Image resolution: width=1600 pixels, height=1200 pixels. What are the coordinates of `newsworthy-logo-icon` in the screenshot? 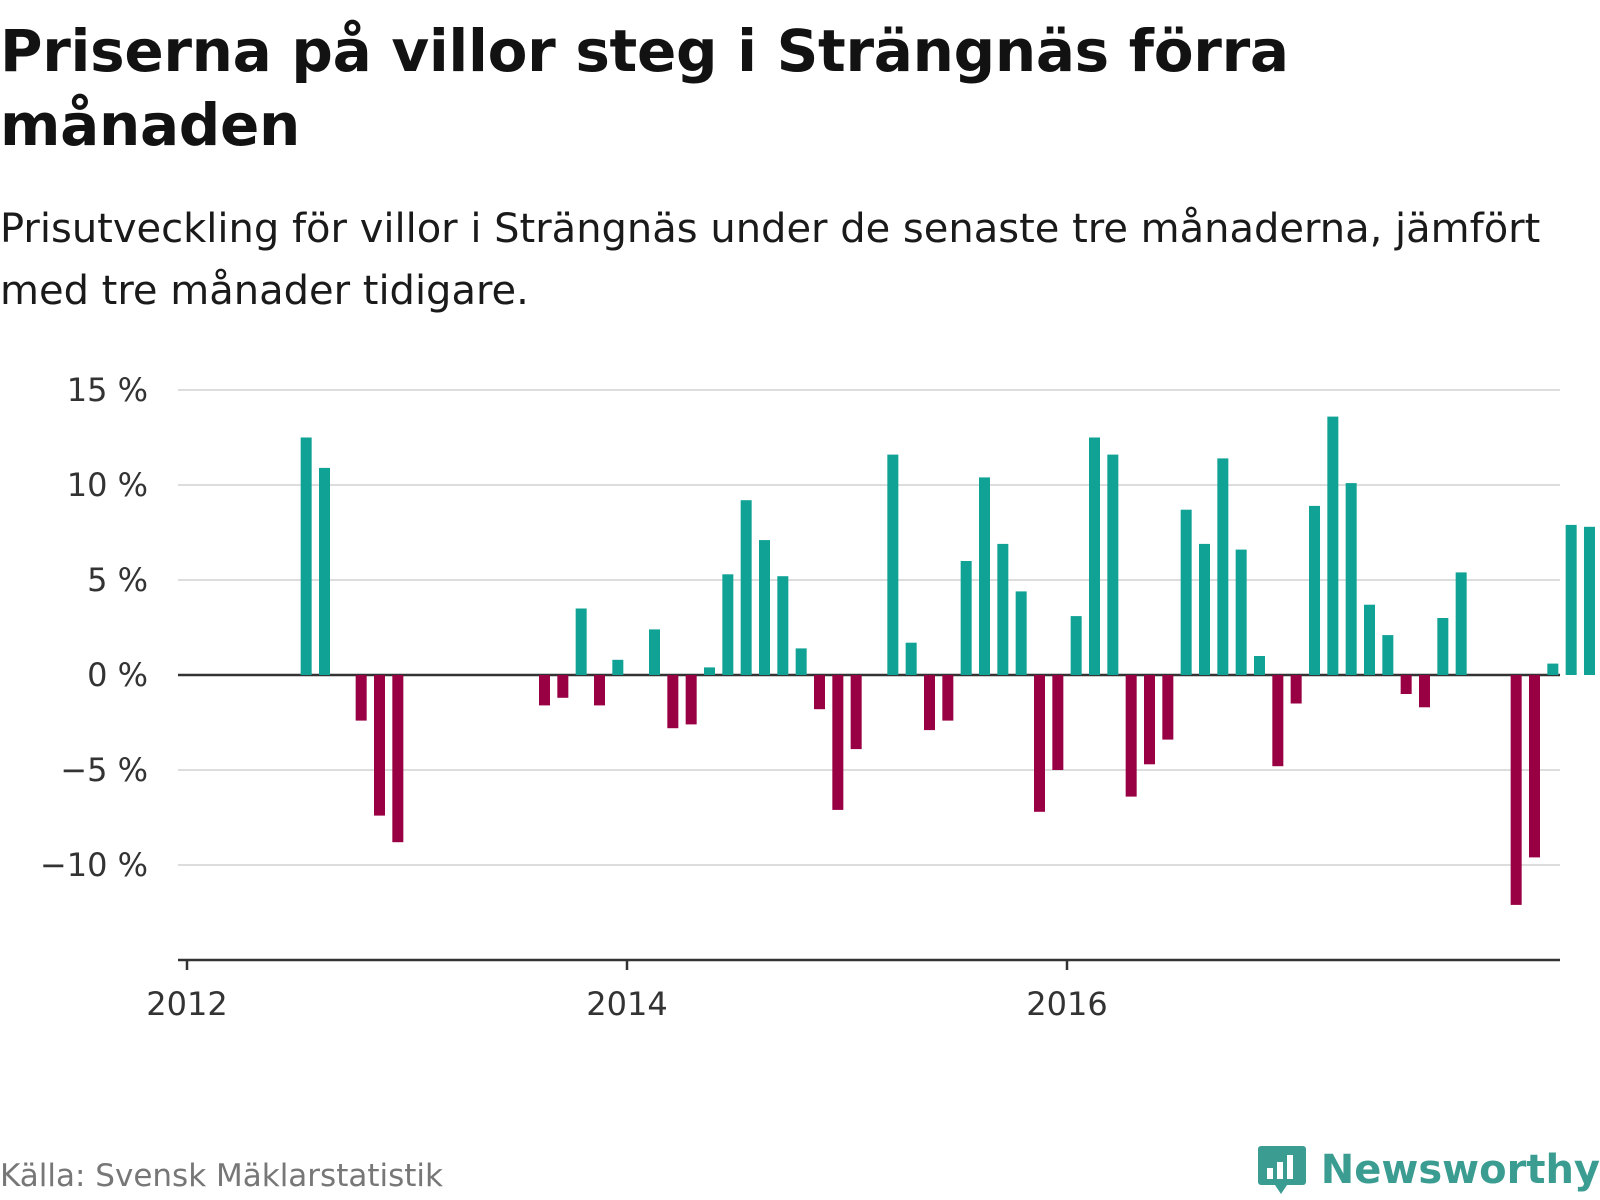 It's located at (1281, 1170).